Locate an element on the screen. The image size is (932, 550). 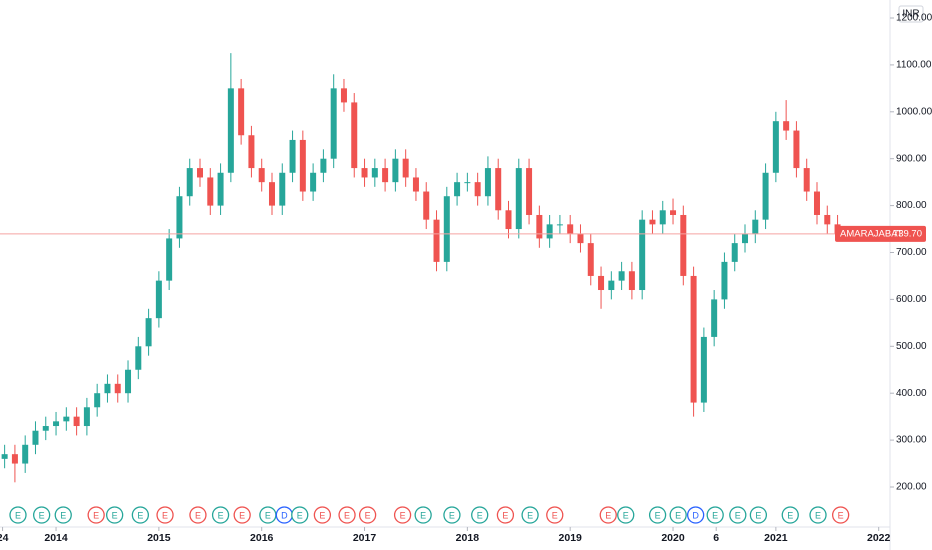
x-tick-label: 2018 is located at coordinates (468, 538).